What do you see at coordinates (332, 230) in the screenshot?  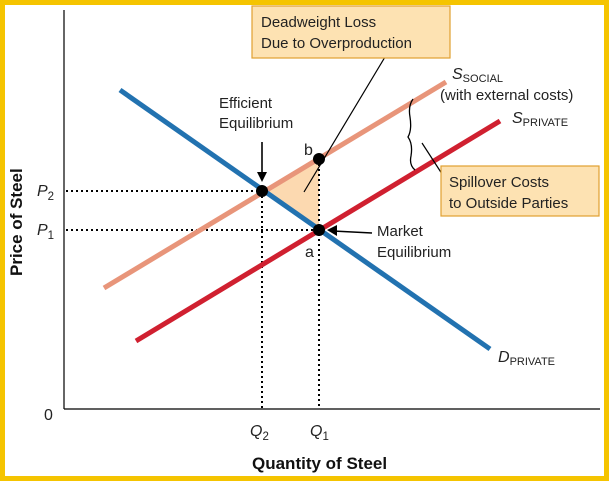 I see `market-arrowhead` at bounding box center [332, 230].